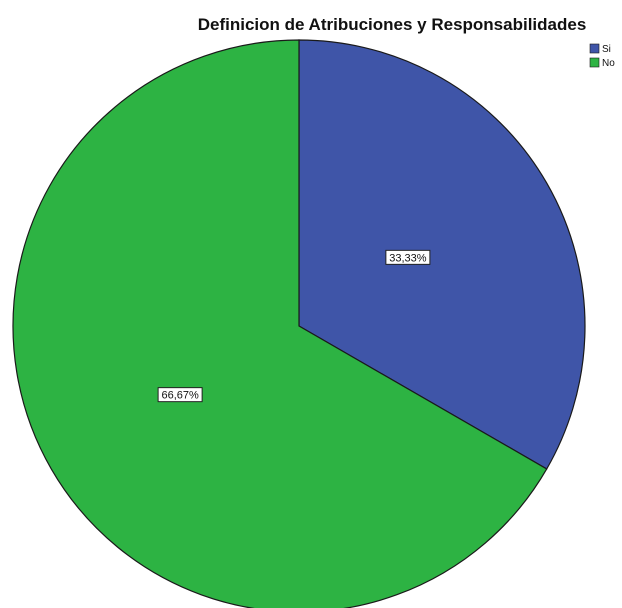 The width and height of the screenshot is (622, 608). What do you see at coordinates (608, 63) in the screenshot?
I see `legend-label-no: No` at bounding box center [608, 63].